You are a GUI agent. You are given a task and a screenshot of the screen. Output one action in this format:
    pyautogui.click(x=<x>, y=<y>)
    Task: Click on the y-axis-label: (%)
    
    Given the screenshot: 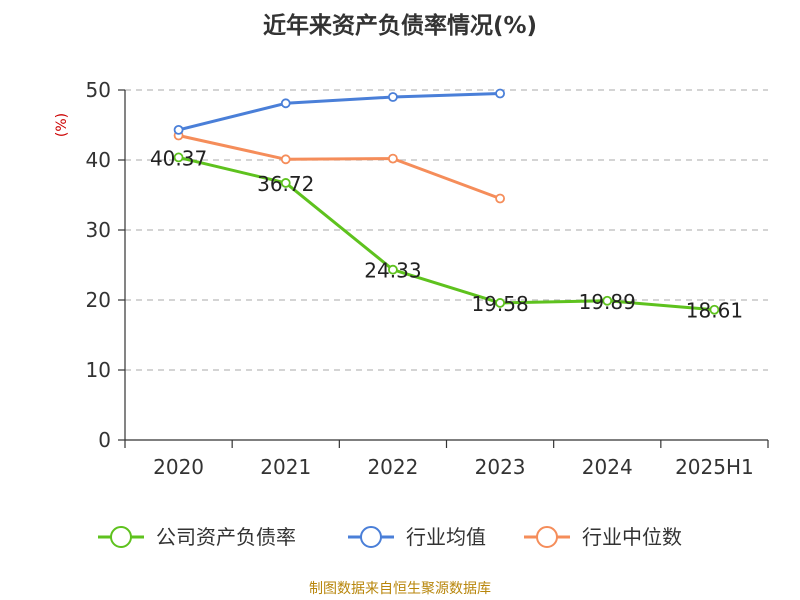 What is the action you would take?
    pyautogui.click(x=62, y=125)
    